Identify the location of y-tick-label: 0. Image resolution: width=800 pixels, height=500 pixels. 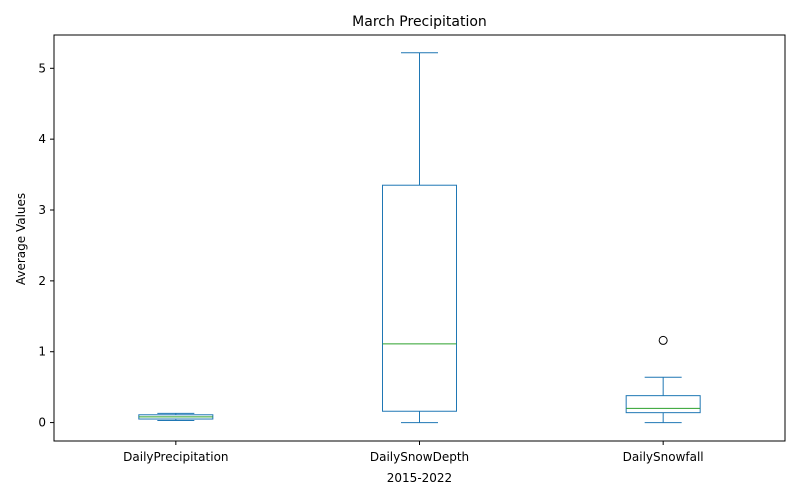
(42, 423).